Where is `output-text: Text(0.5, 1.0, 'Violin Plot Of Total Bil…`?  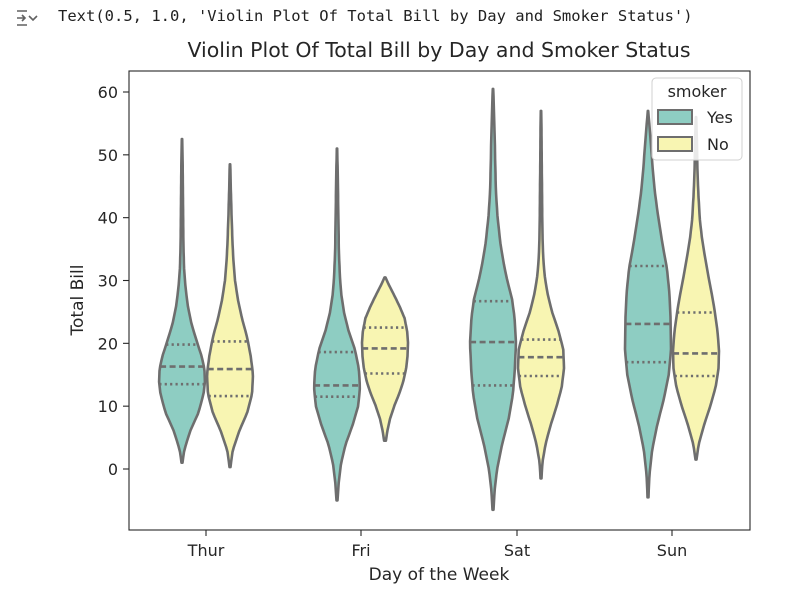
output-text: Text(0.5, 1.0, 'Violin Plot Of Total Bil… is located at coordinates (375, 16).